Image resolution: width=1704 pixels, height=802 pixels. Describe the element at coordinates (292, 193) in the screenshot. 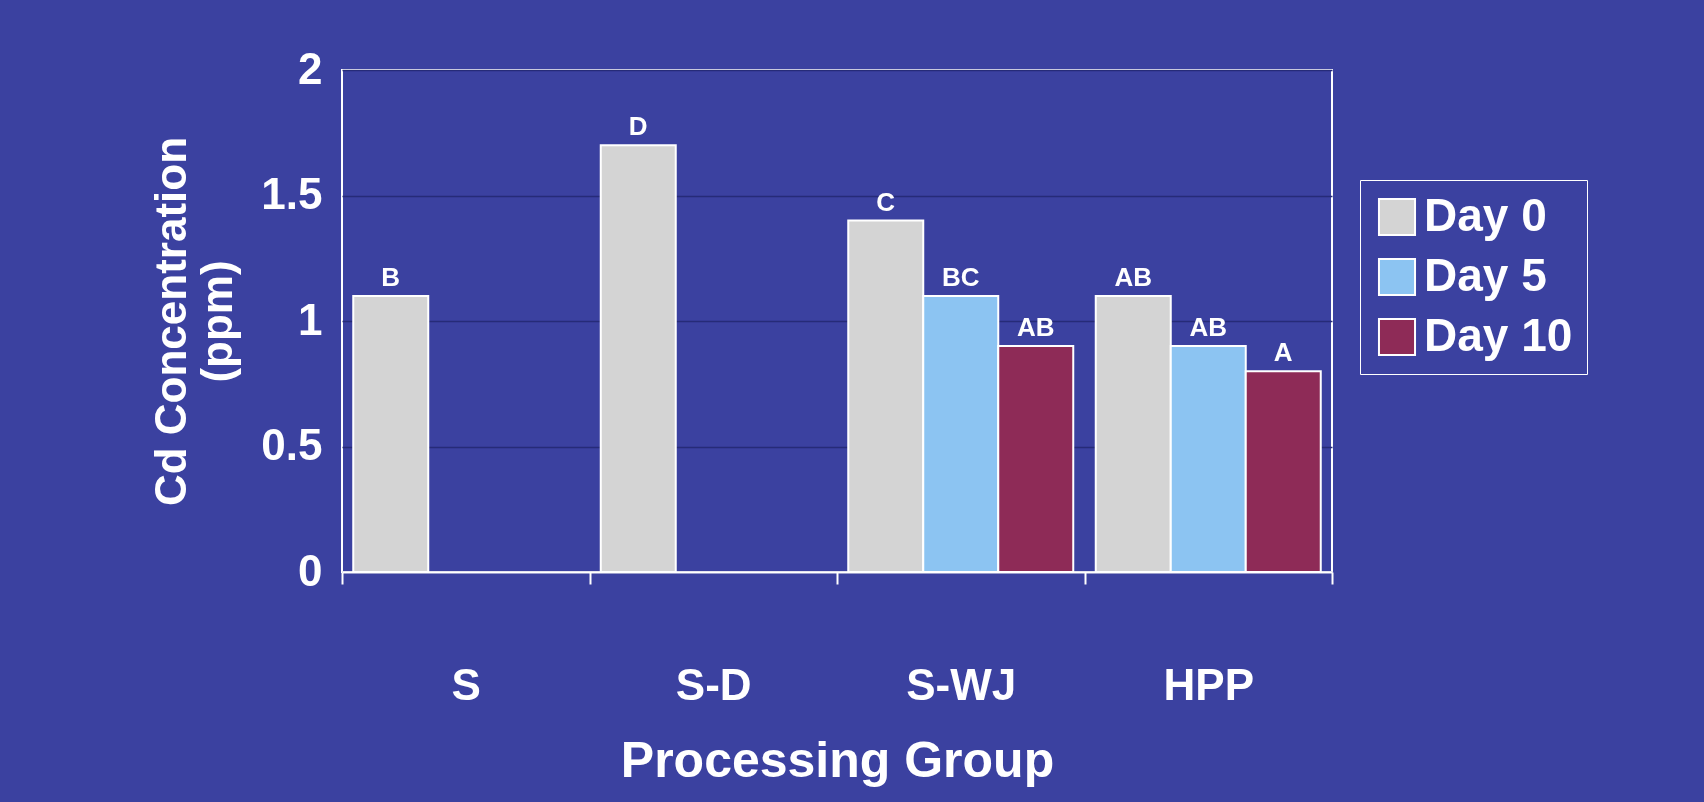

I see `y-tick-label: 1.5` at that location.